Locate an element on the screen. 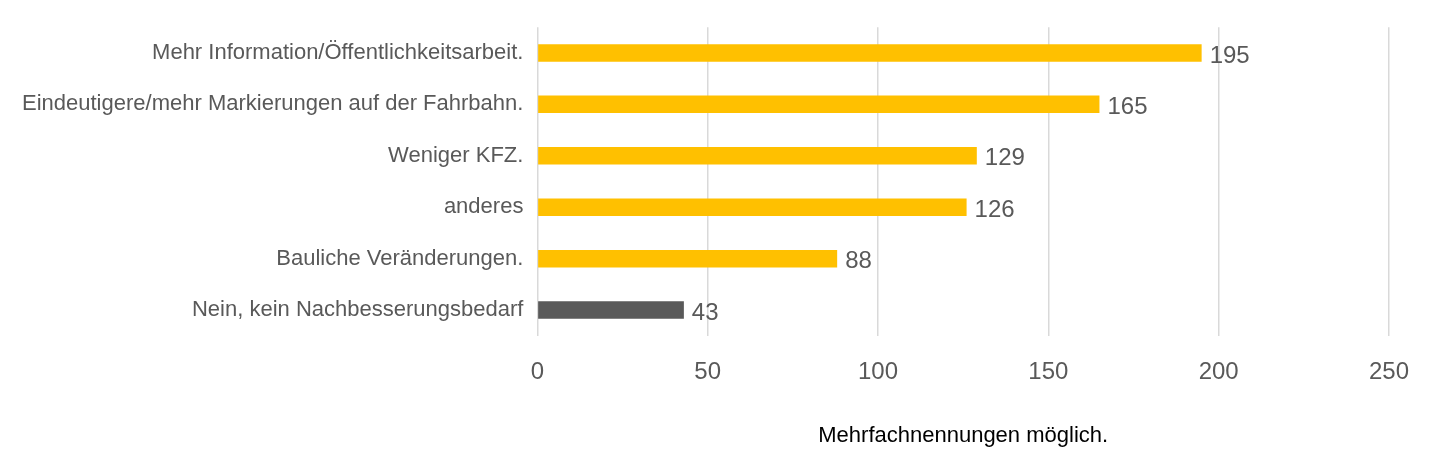 The image size is (1431, 457). x-tick-label: 200 is located at coordinates (1218, 370).